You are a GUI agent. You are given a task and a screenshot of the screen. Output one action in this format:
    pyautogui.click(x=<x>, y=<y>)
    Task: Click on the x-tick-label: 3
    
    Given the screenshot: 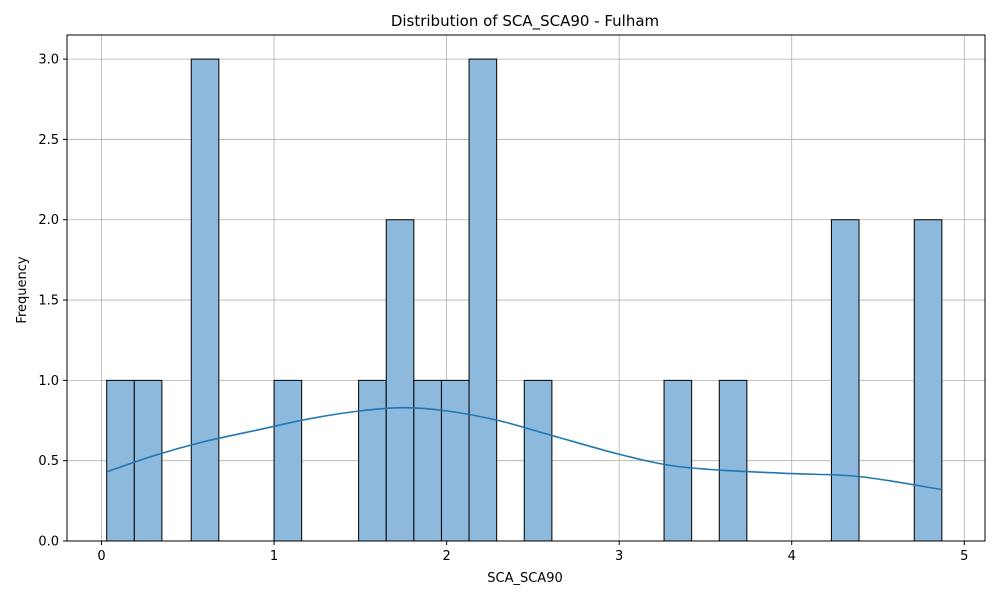 What is the action you would take?
    pyautogui.click(x=619, y=556)
    